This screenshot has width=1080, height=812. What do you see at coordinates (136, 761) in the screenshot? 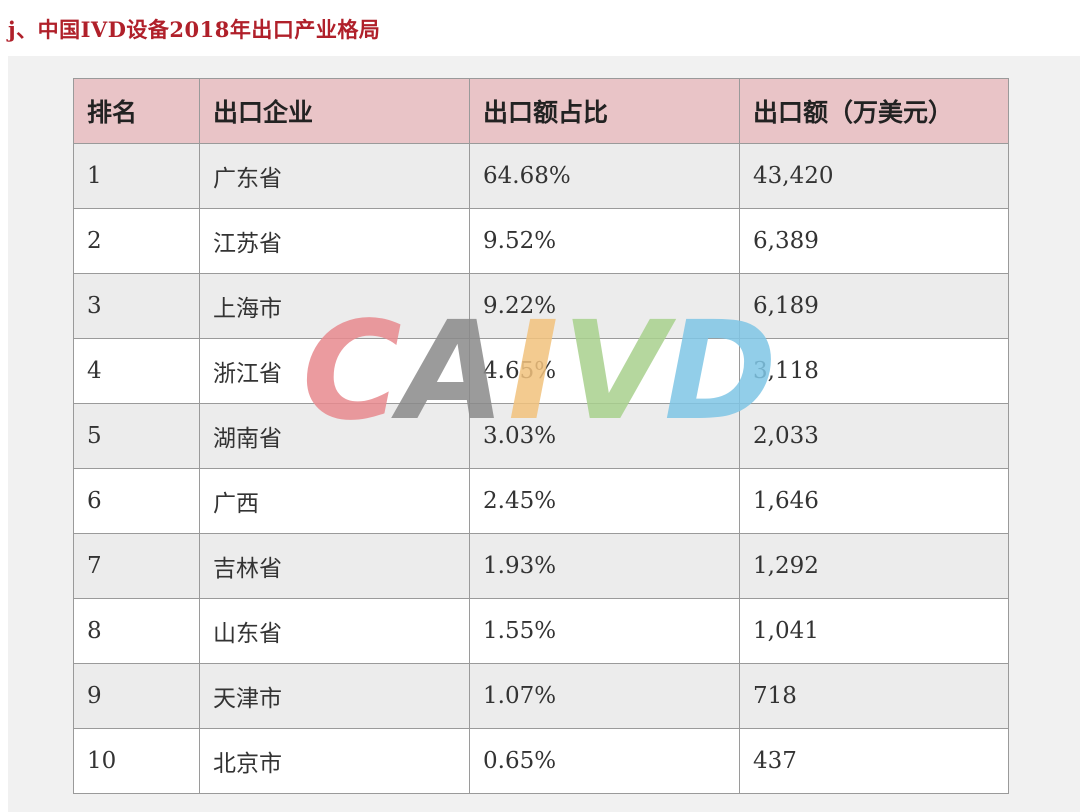
I see `cell-rank: 10` at bounding box center [136, 761].